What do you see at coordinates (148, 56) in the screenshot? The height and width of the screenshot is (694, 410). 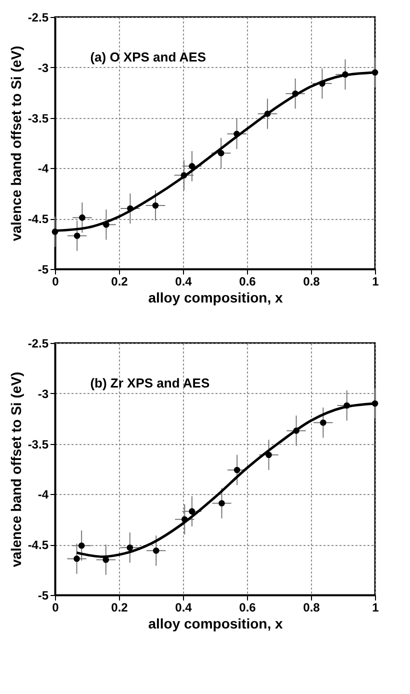 I see `annotation: (a) O XPS and AES` at bounding box center [148, 56].